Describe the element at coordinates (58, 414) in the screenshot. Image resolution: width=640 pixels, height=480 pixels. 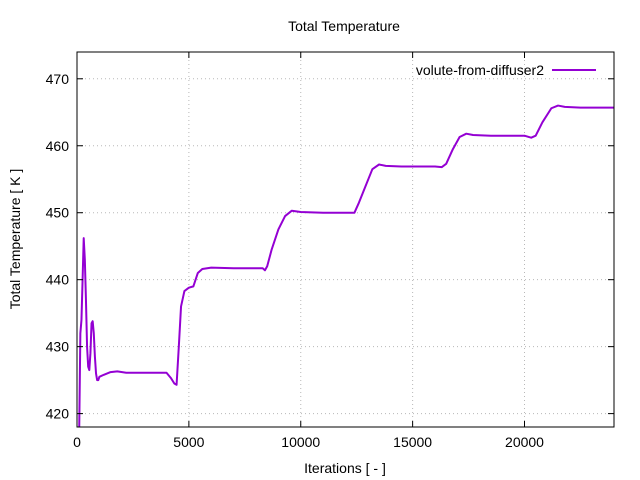
I see `y-tick-label: 420` at that location.